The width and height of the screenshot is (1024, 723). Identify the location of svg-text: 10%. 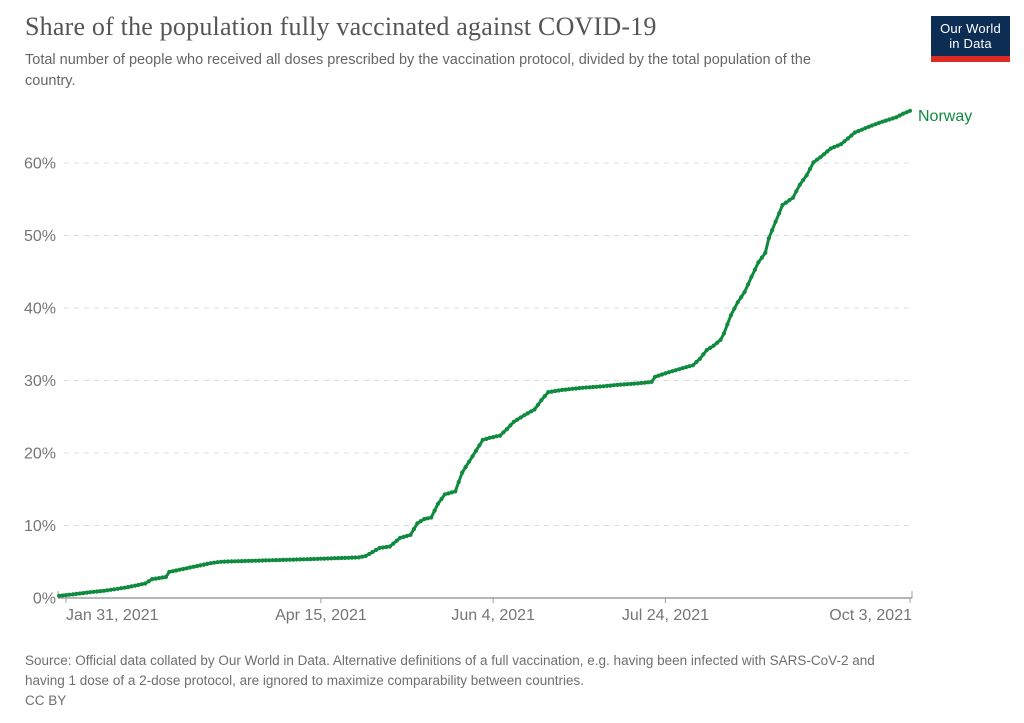
(40, 526).